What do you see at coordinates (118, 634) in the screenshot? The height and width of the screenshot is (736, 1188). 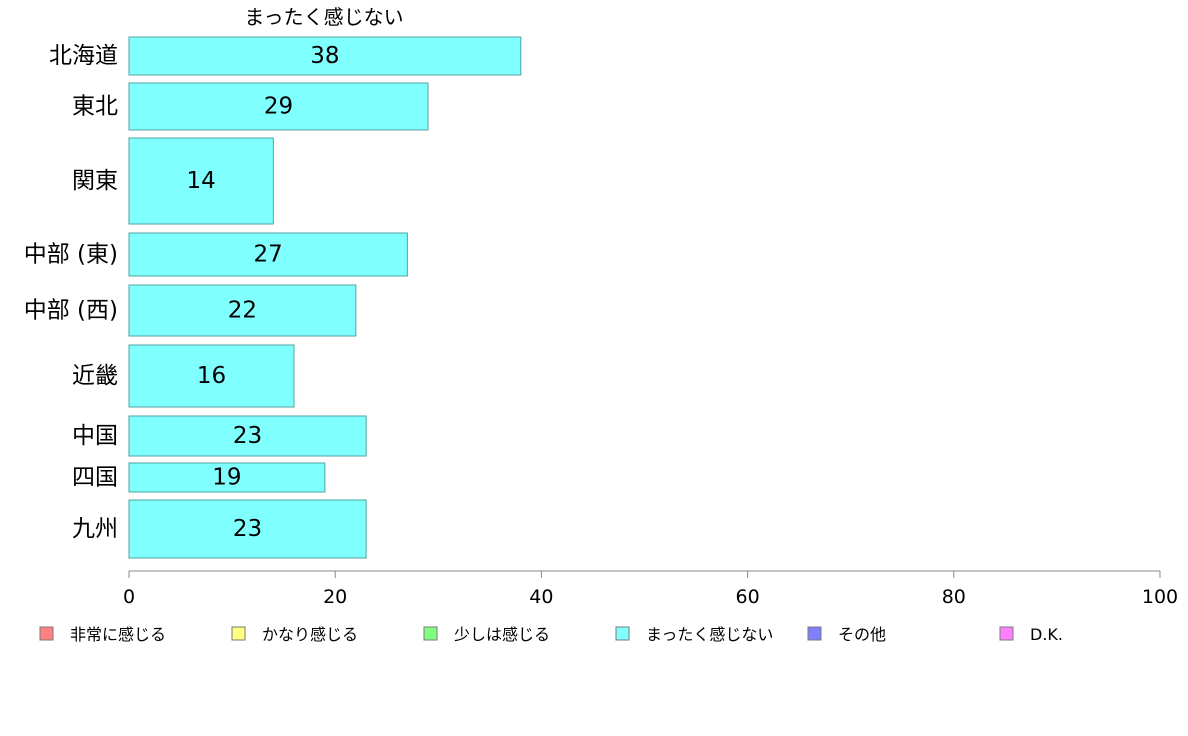 I see `legend-label: 非常に感じる` at bounding box center [118, 634].